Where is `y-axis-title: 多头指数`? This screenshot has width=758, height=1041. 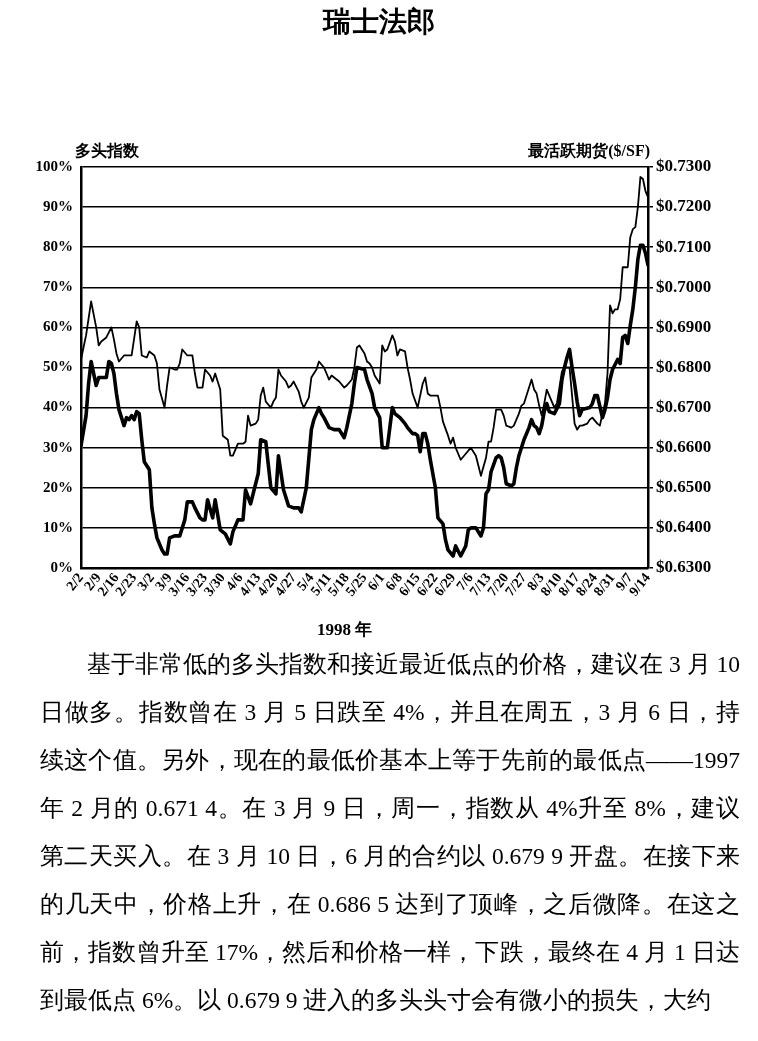
y-axis-title: 多头指数 is located at coordinates (107, 151).